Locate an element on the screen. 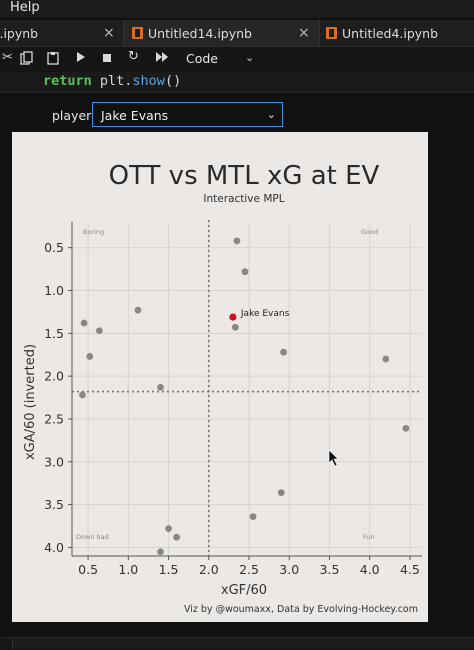 This screenshot has height=650, width=474. notebook-toolbar: ✂ ↻ Code ⌄ is located at coordinates (237, 59).